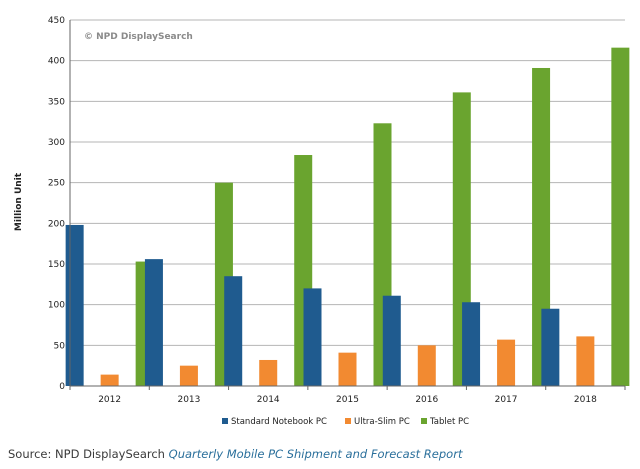 This screenshot has width=640, height=469. I want to click on source-prefix: Source: NPD DisplaySearch, so click(86, 454).